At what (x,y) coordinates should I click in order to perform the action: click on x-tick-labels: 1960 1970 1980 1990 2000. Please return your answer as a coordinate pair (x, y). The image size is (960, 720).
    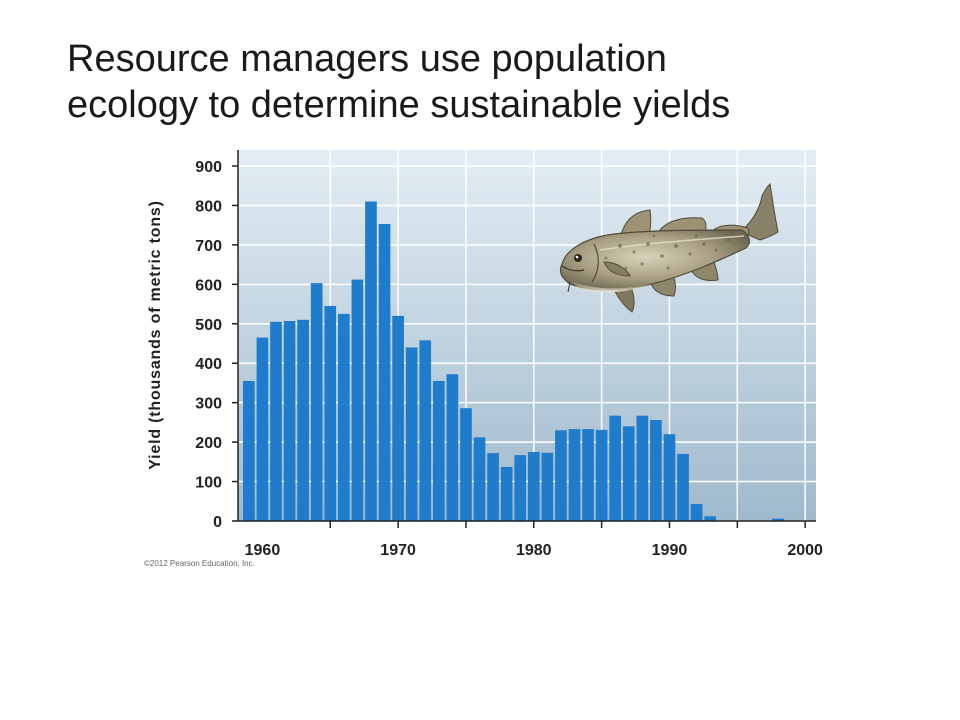
    Looking at the image, I should click on (534, 550).